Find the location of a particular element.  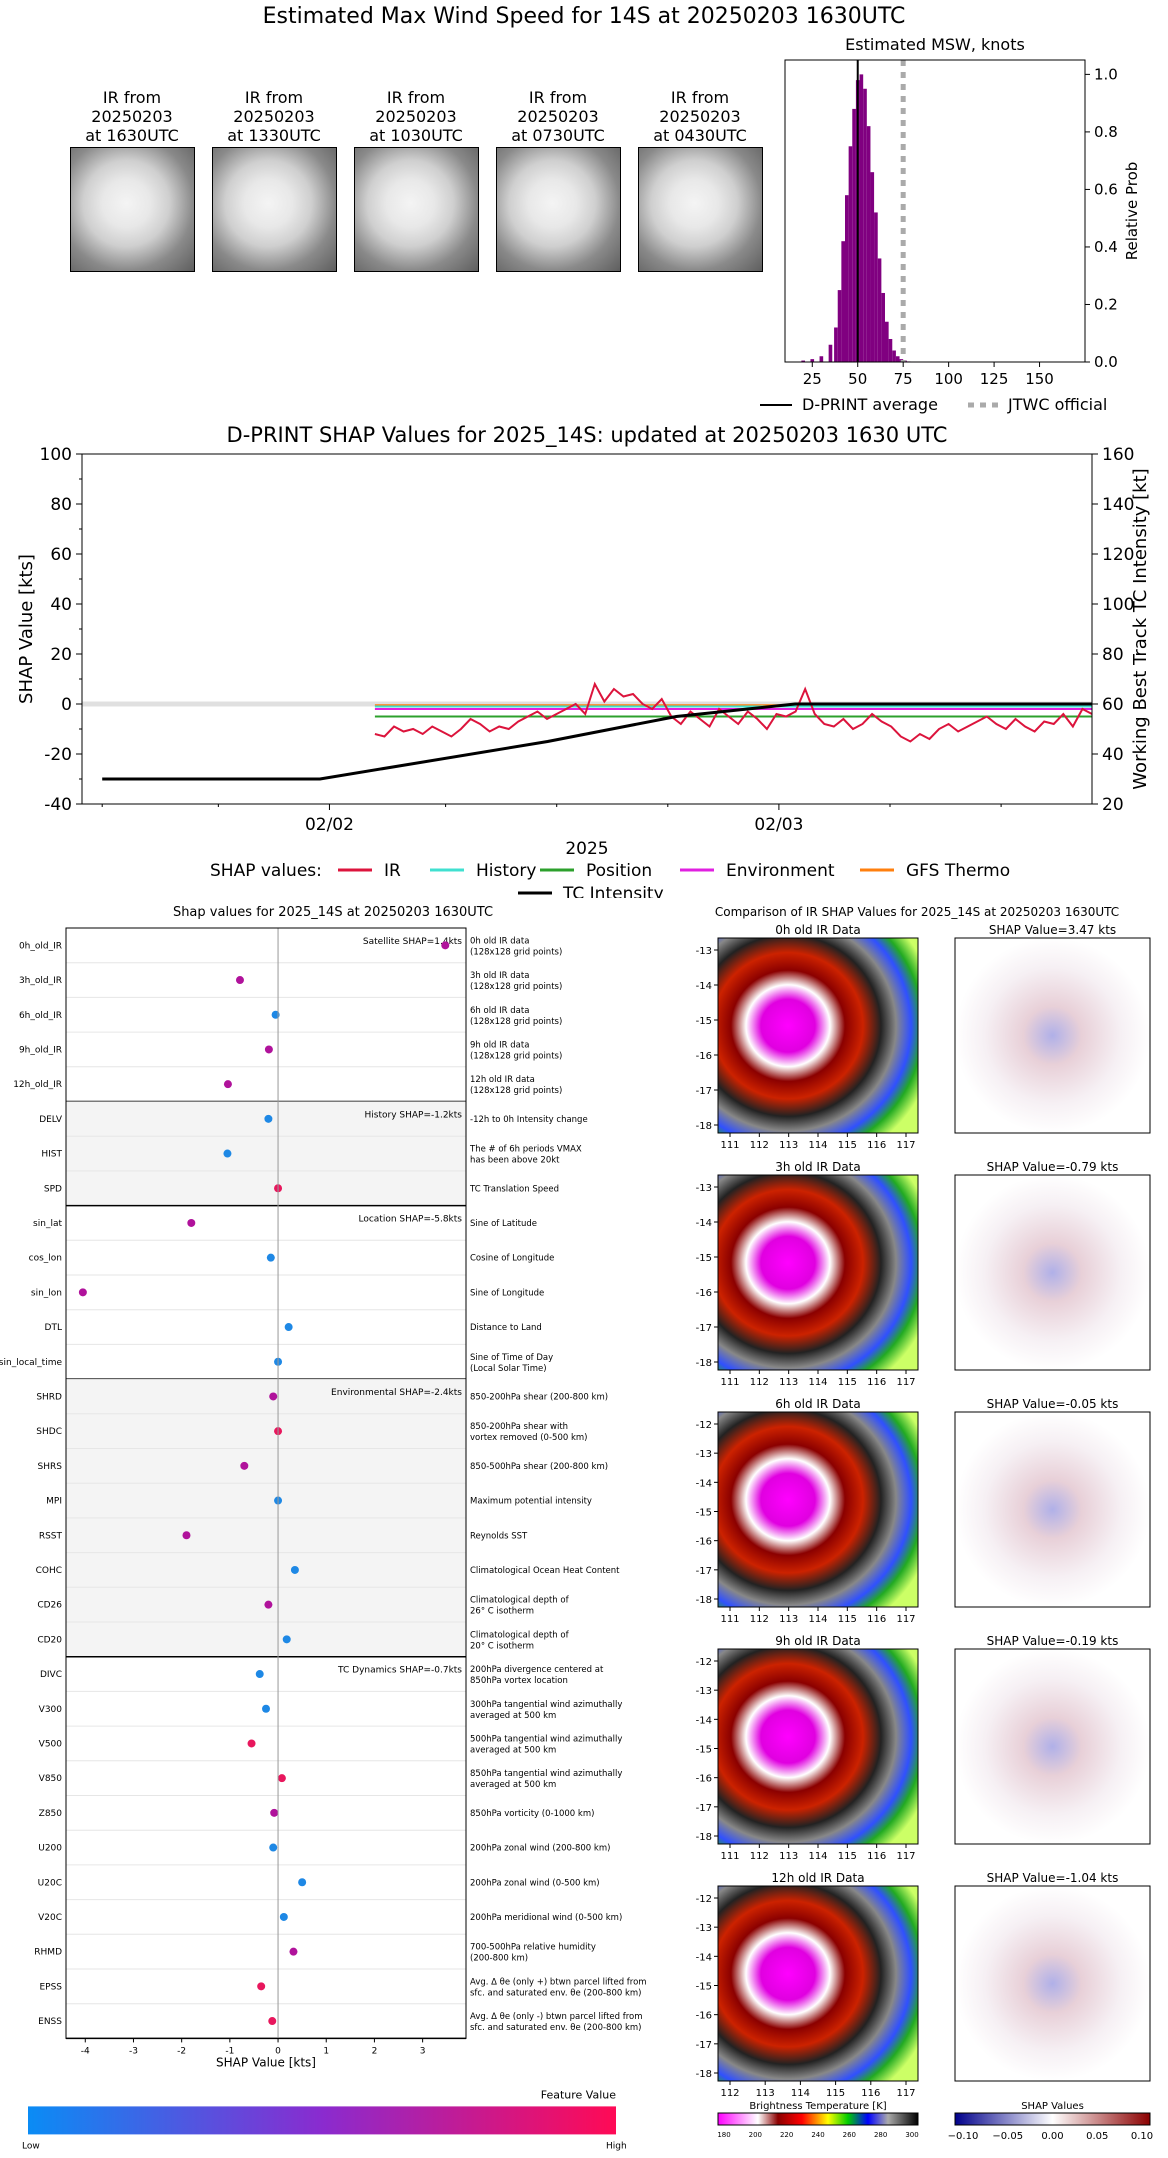

feature-desc: The # of 6h periods VMAX is located at coordinates (525, 1150).